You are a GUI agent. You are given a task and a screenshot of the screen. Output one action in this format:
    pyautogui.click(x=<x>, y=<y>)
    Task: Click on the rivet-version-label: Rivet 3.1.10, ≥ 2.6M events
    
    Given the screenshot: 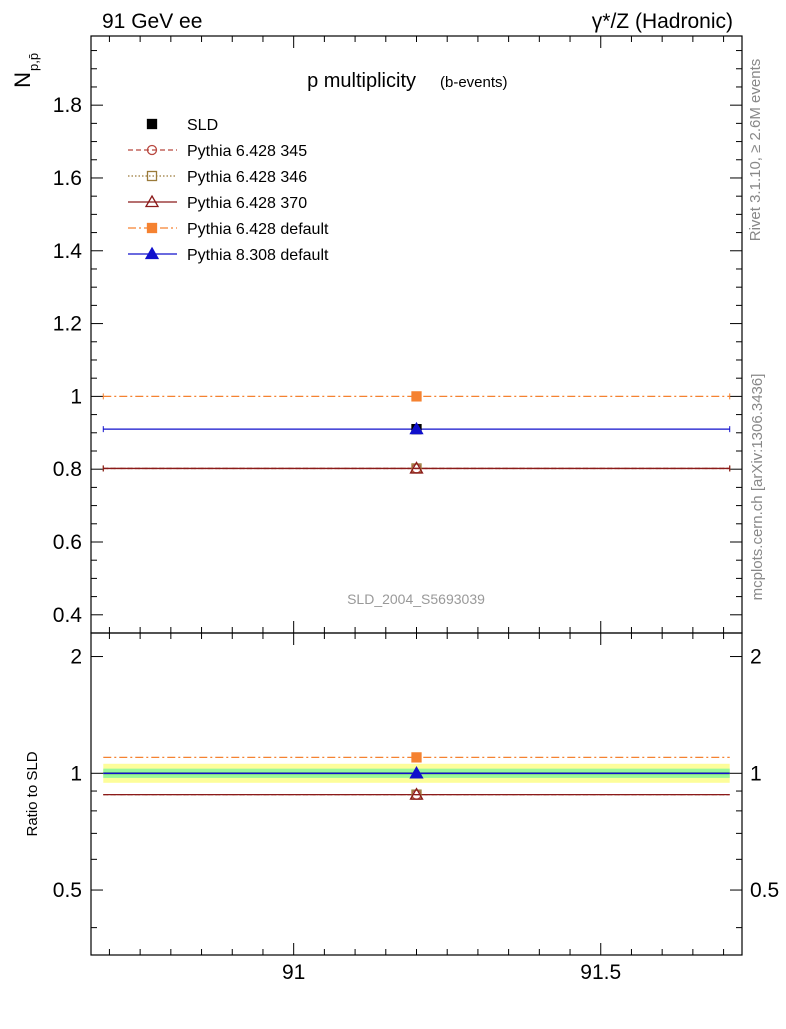 What is the action you would take?
    pyautogui.click(x=755, y=150)
    